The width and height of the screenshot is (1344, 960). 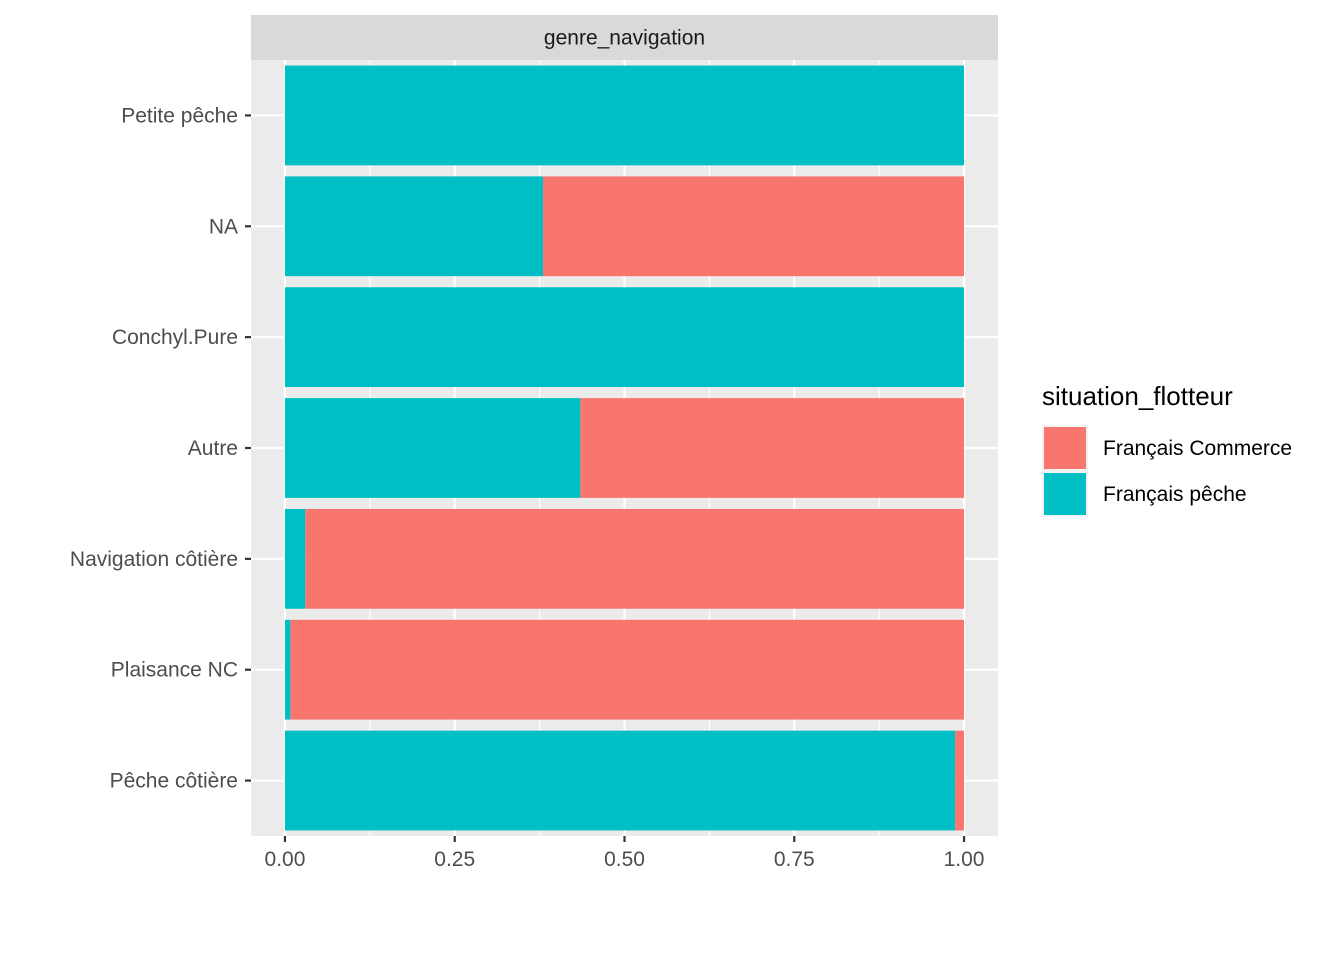 What do you see at coordinates (213, 448) in the screenshot?
I see `y-tick-label: Autre` at bounding box center [213, 448].